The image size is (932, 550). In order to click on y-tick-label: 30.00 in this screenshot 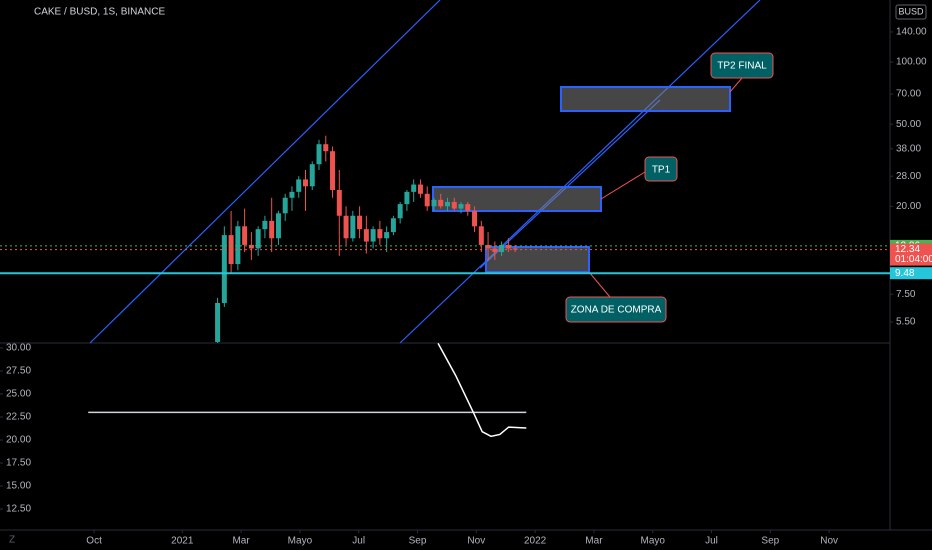, I will do `click(18, 348)`.